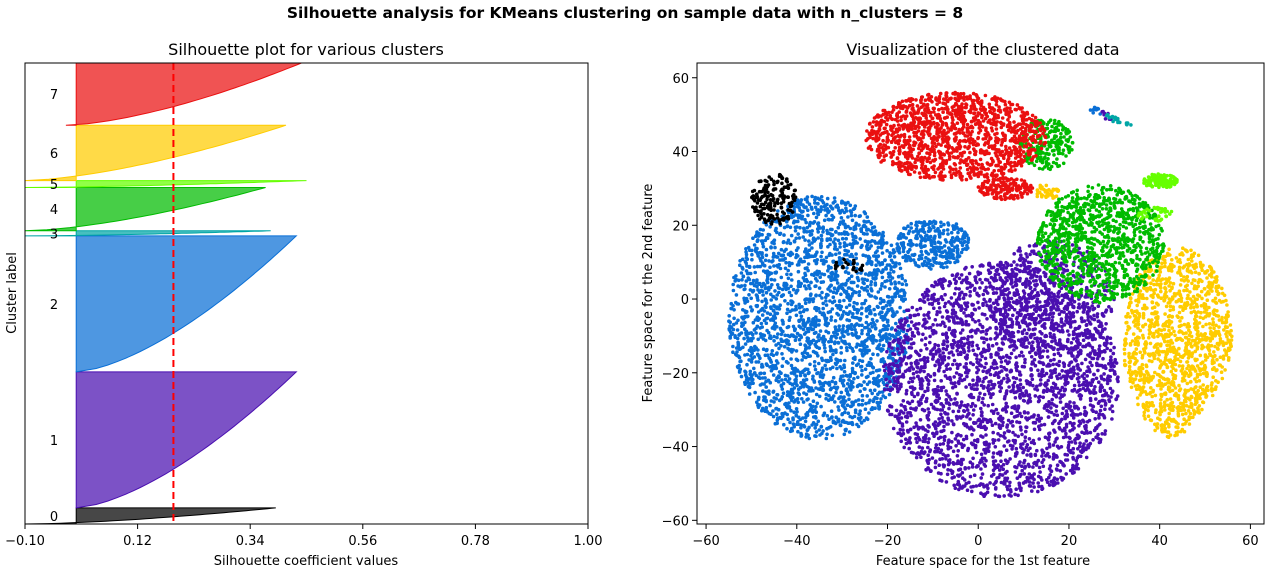 Image resolution: width=1270 pixels, height=570 pixels. I want to click on silhouette-x-tick-label: 0.78, so click(475, 541).